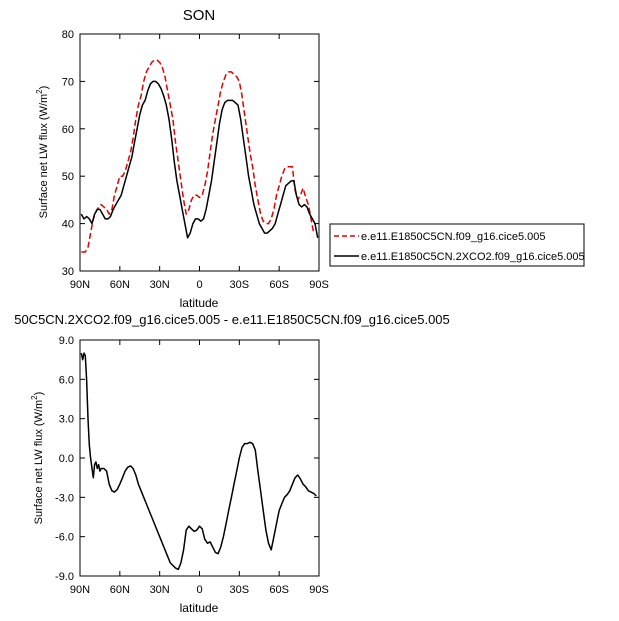 The height and width of the screenshot is (621, 619). I want to click on bottom-x-tick-label: 0, so click(199, 590).